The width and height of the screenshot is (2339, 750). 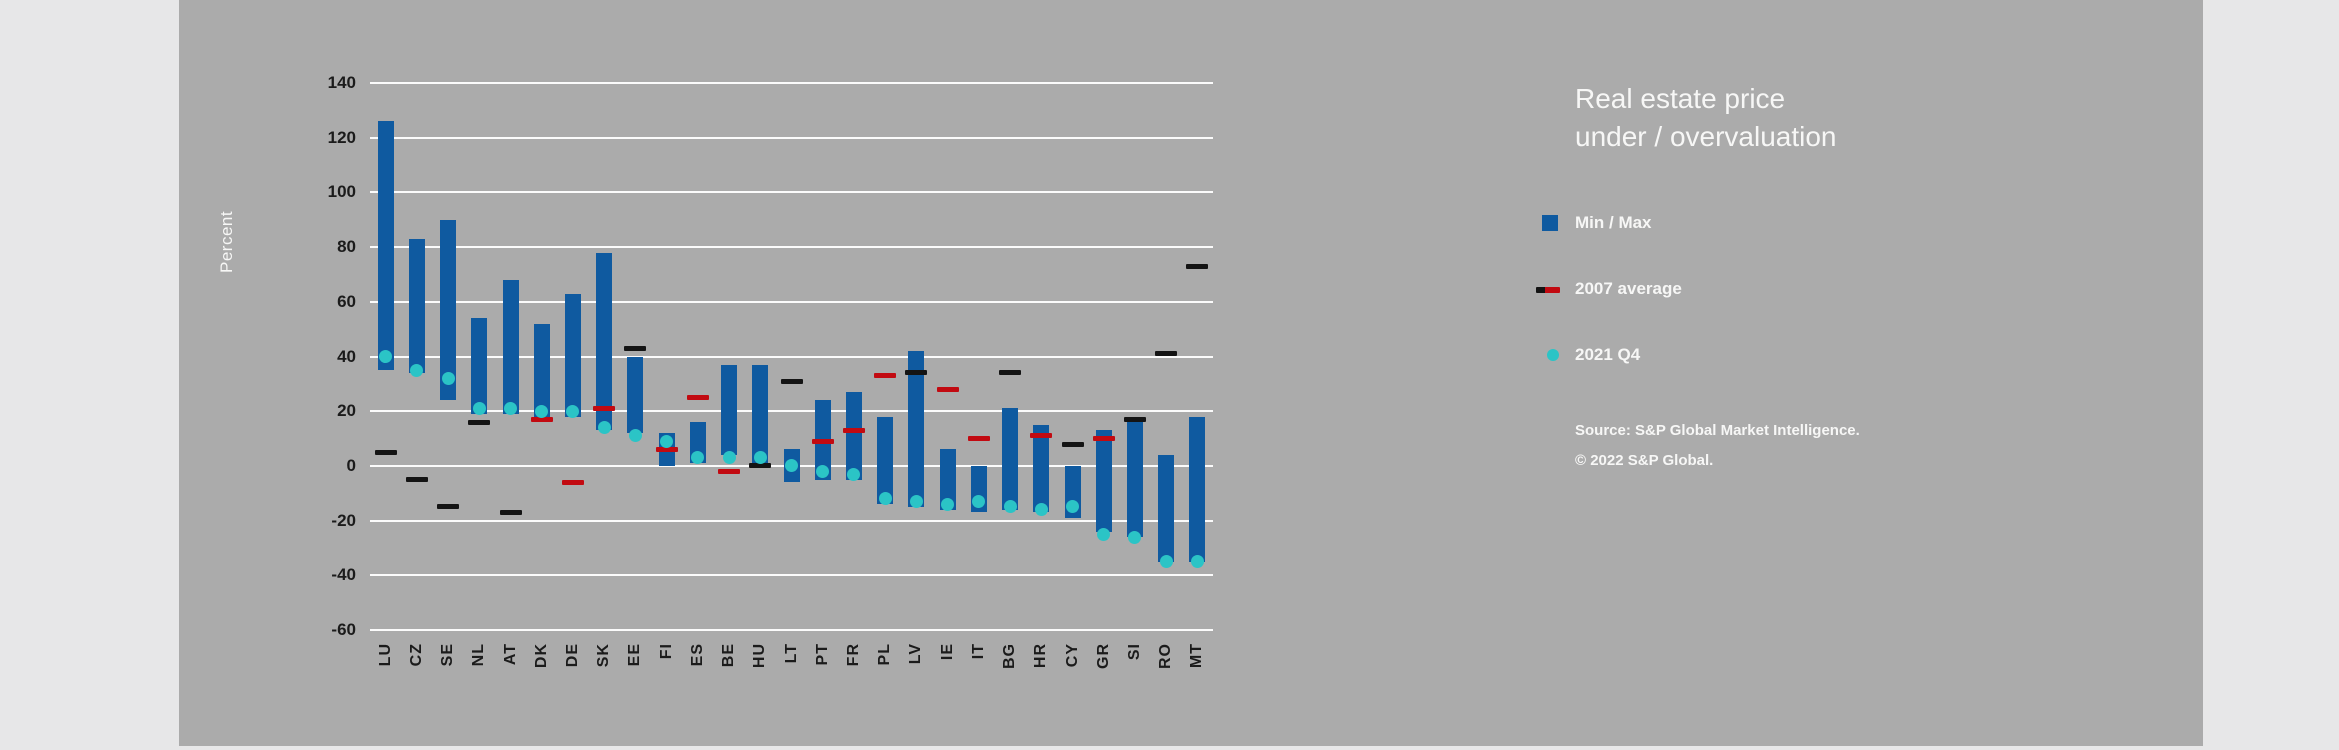 I want to click on x-tick-label-IE: IE, so click(x=947, y=652).